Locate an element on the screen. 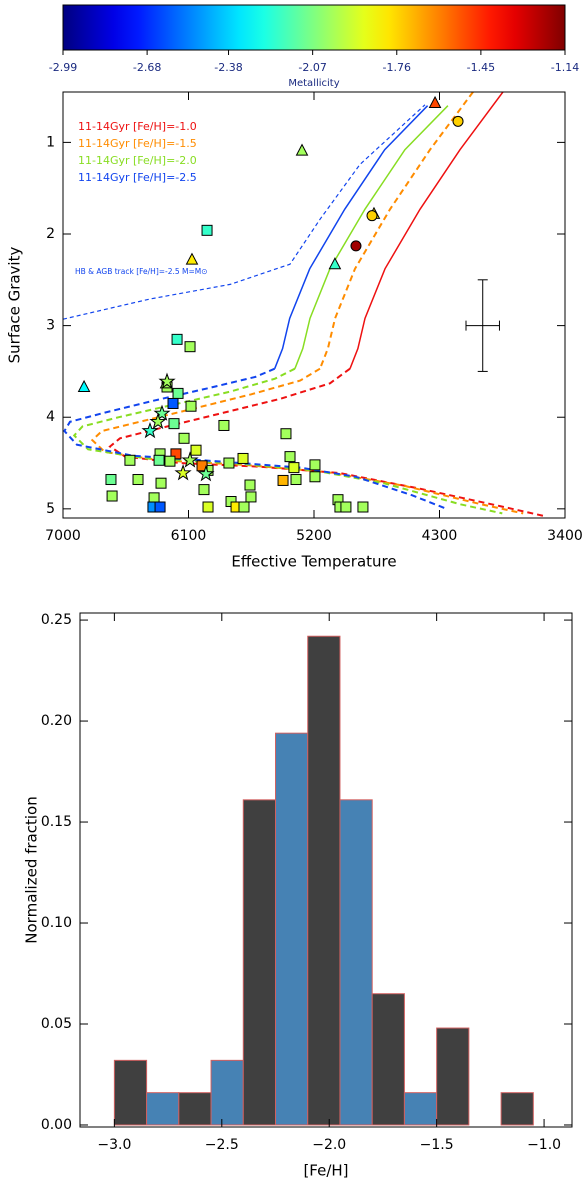  y-tick-label: 0.05 is located at coordinates (56, 1024).